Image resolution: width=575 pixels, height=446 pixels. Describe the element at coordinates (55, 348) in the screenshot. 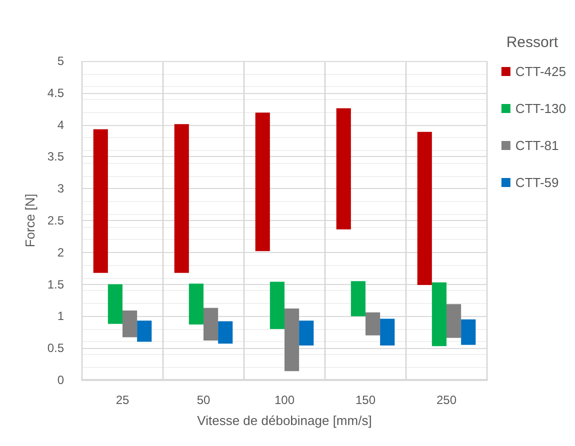

I see `y-tick-label: 0.5` at that location.